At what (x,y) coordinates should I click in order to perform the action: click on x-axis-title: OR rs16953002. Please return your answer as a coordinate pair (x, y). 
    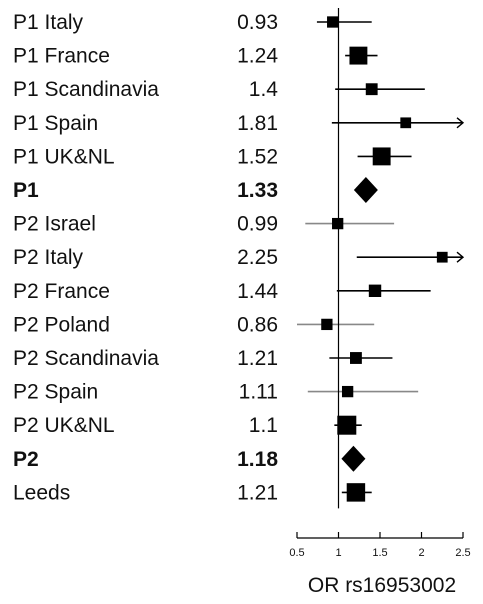
    Looking at the image, I should click on (382, 585).